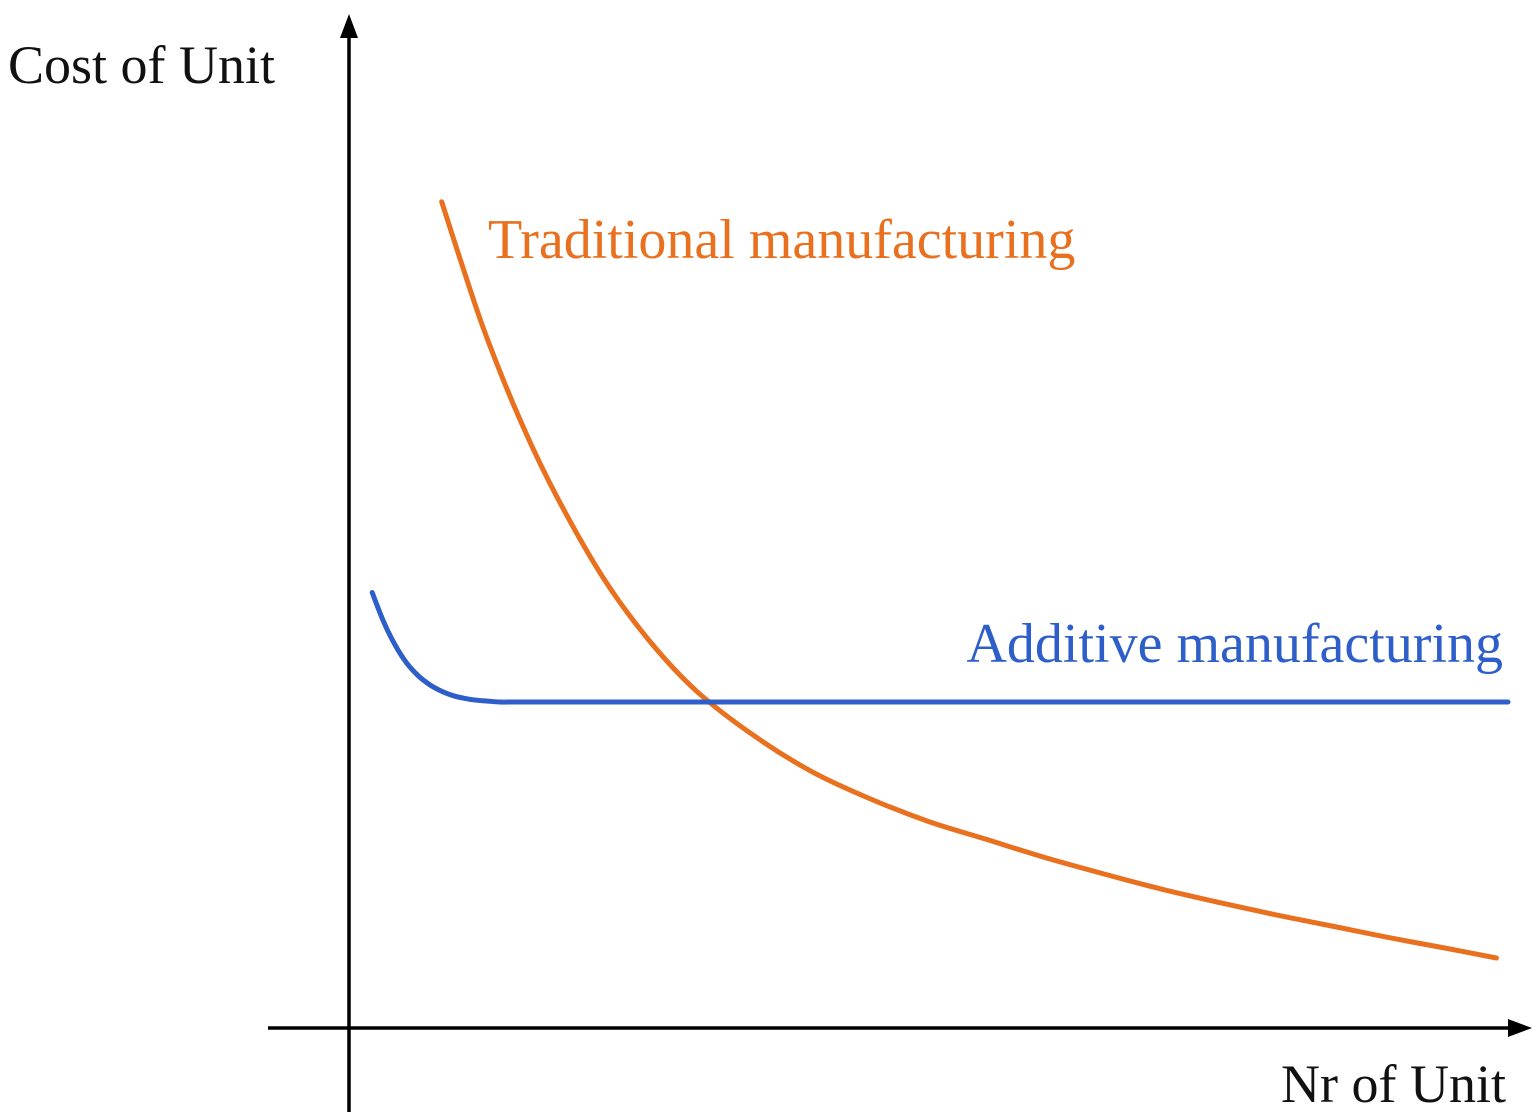  I want to click on series-label-additive-manufacturing: Additive manufacturing, so click(1234, 644).